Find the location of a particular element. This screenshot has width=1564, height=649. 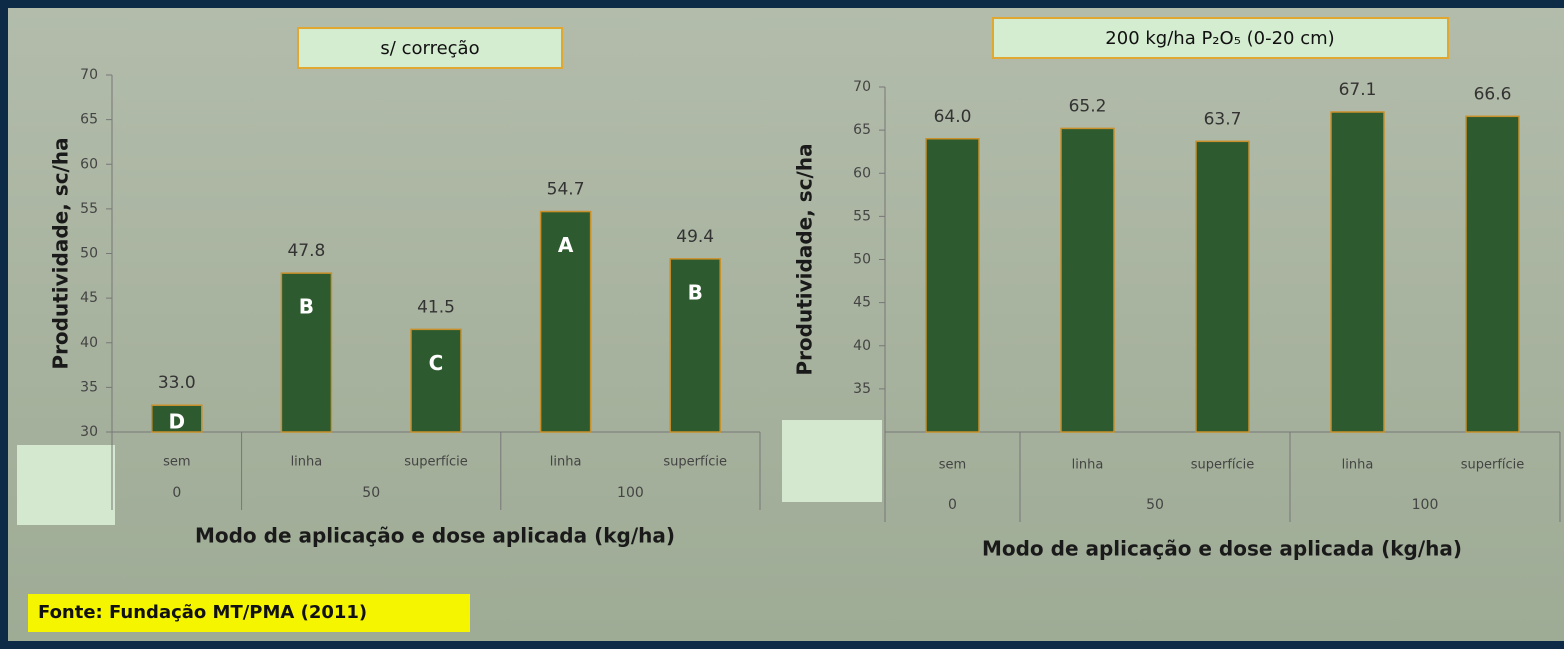

chart-title: 200 kg/ha P₂O₅ (0-20 cm) is located at coordinates (1219, 38).